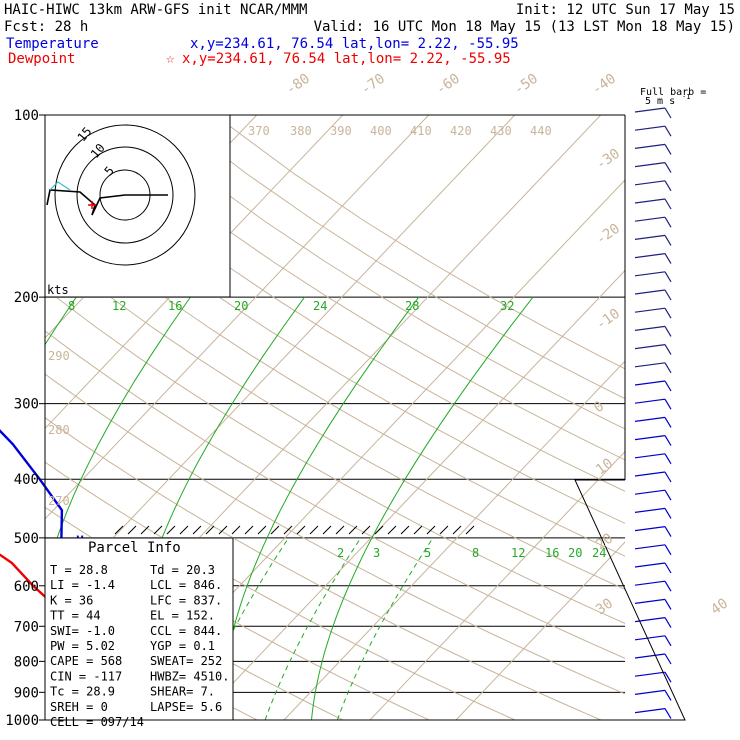 This screenshot has height=740, width=740. I want to click on theta-label: 370, so click(259, 131).